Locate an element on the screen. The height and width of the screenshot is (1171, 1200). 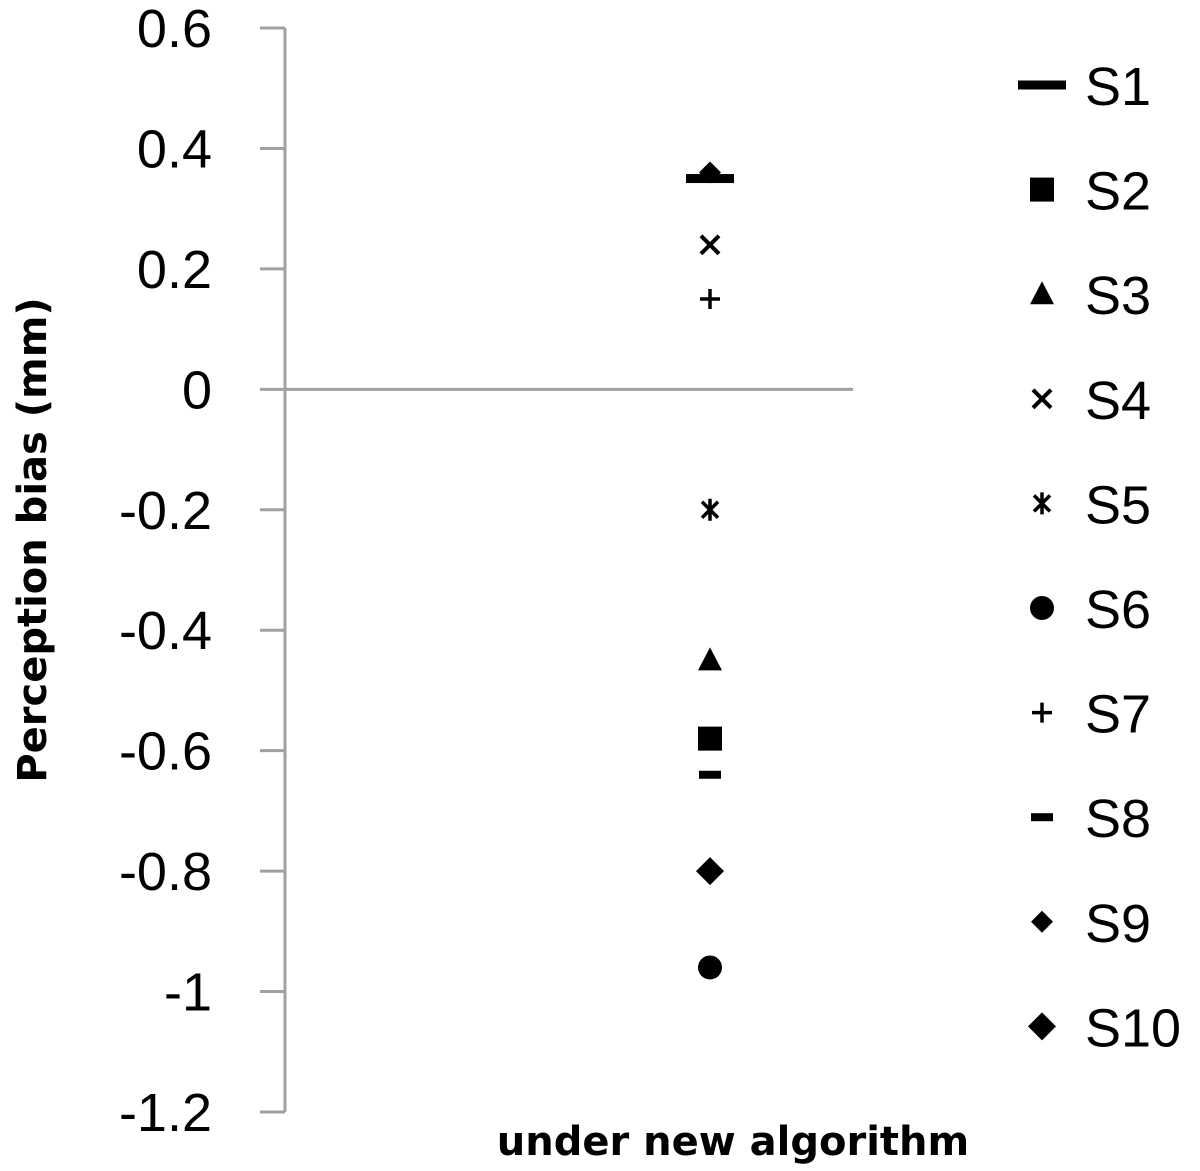
legend-label: S5 is located at coordinates (1118, 505).